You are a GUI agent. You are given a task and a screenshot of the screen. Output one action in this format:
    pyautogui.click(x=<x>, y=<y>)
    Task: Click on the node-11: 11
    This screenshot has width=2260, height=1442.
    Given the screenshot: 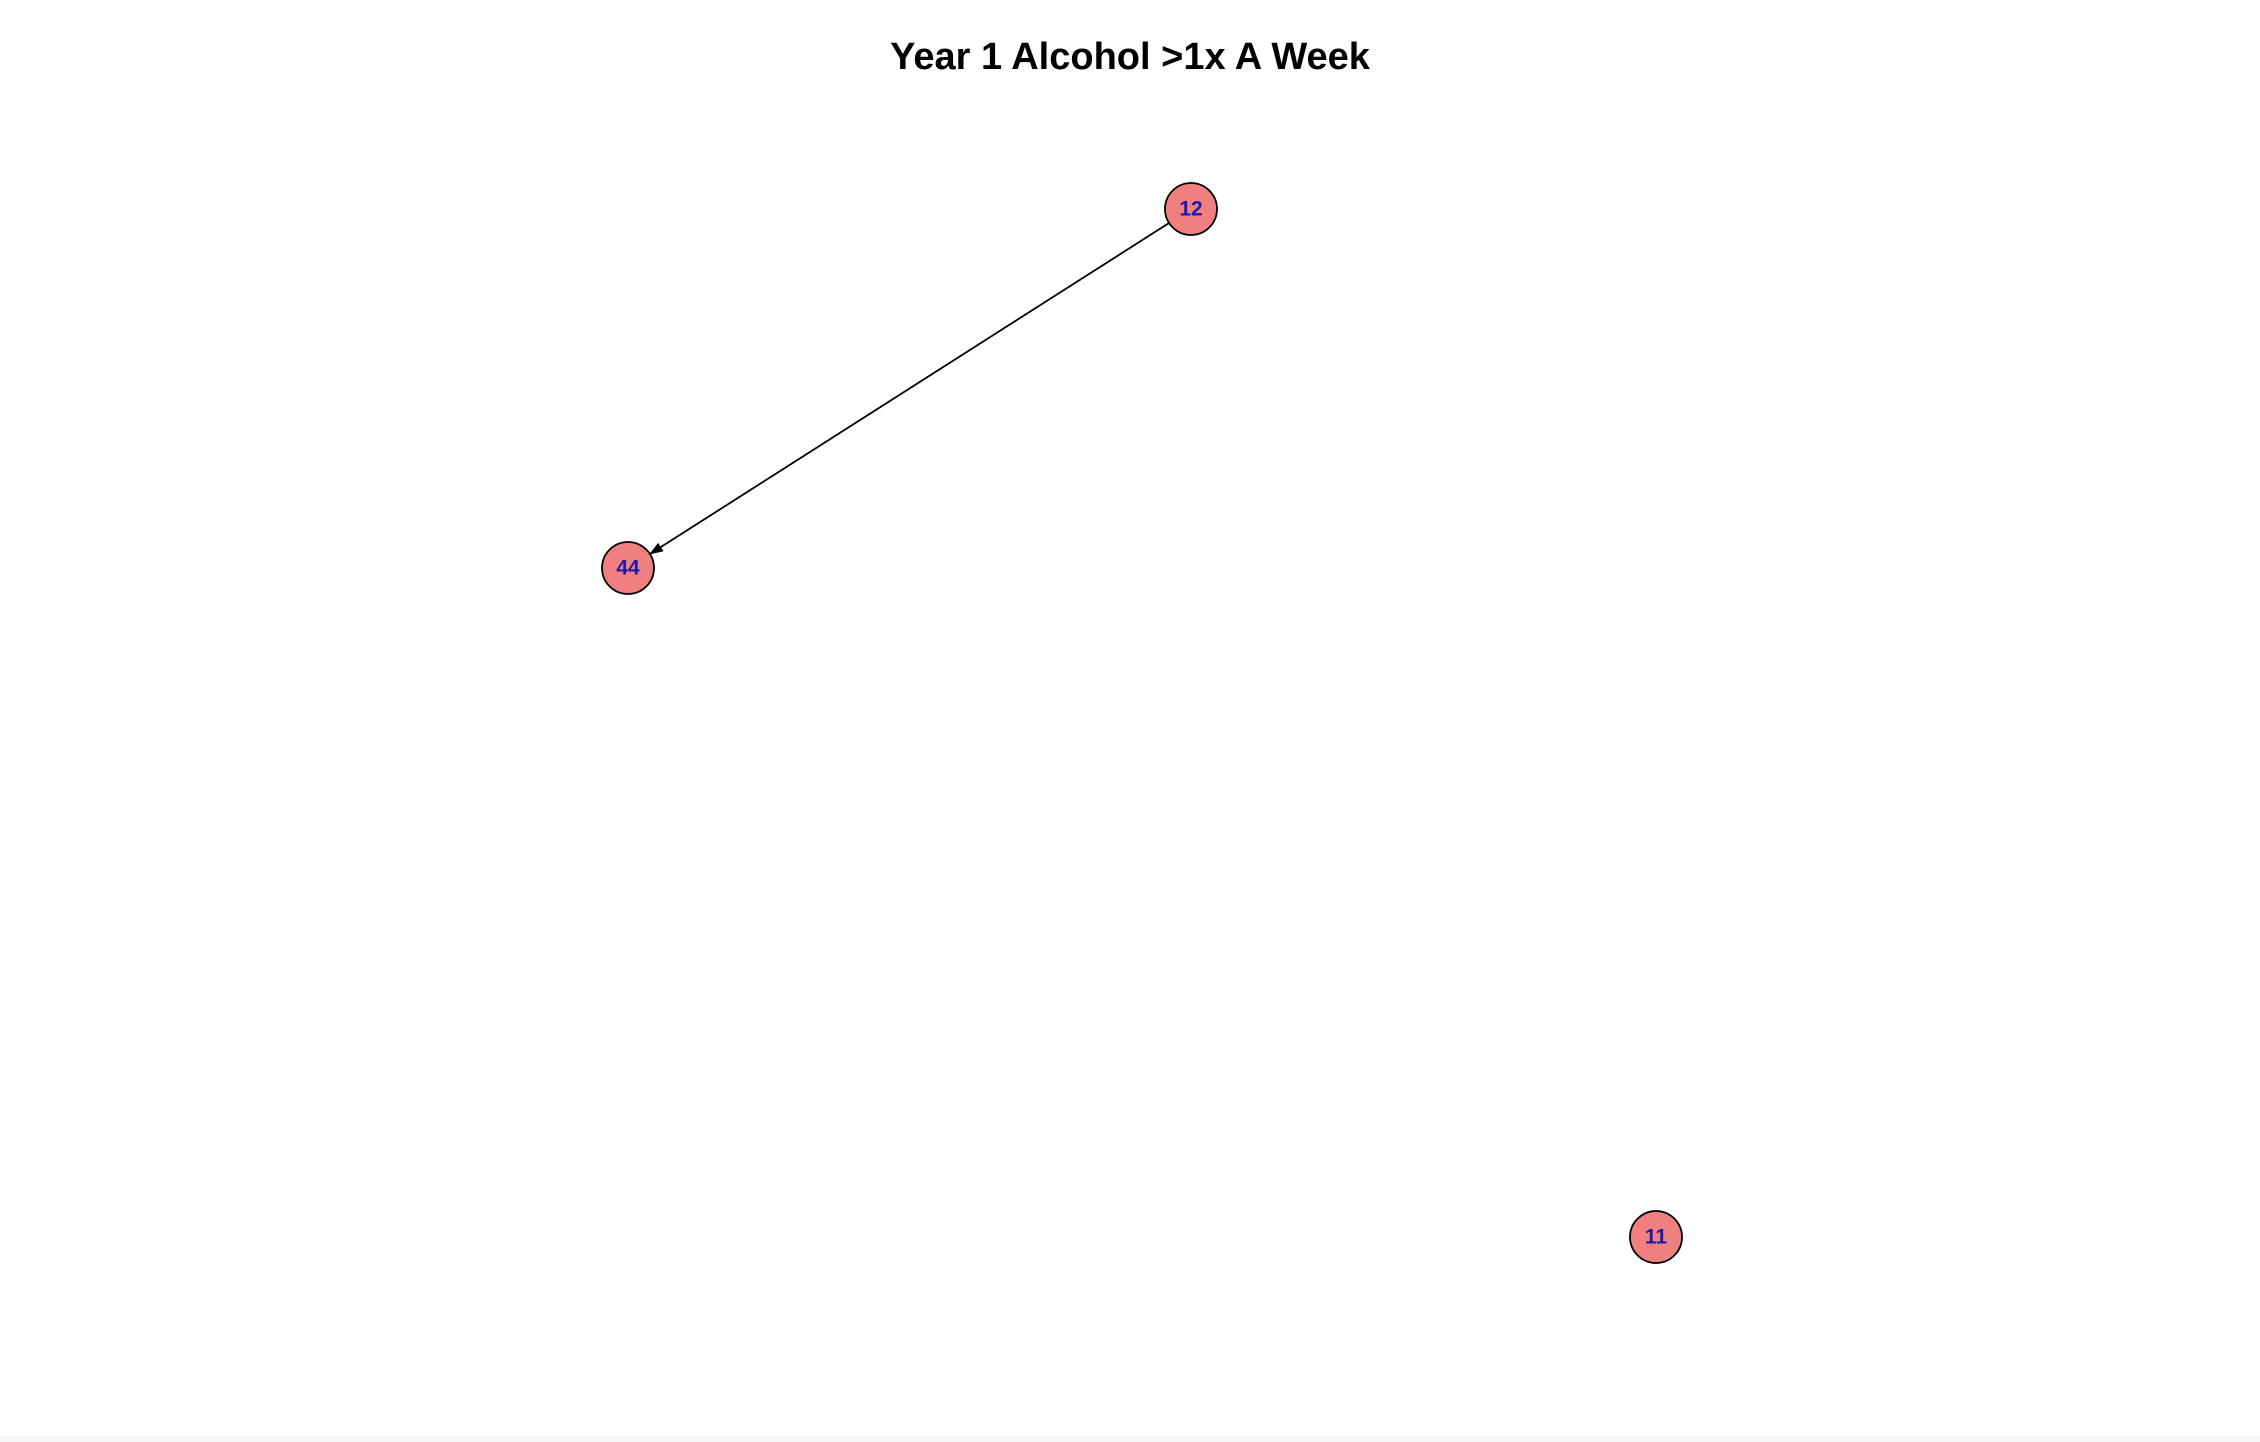 What is the action you would take?
    pyautogui.click(x=1656, y=1237)
    